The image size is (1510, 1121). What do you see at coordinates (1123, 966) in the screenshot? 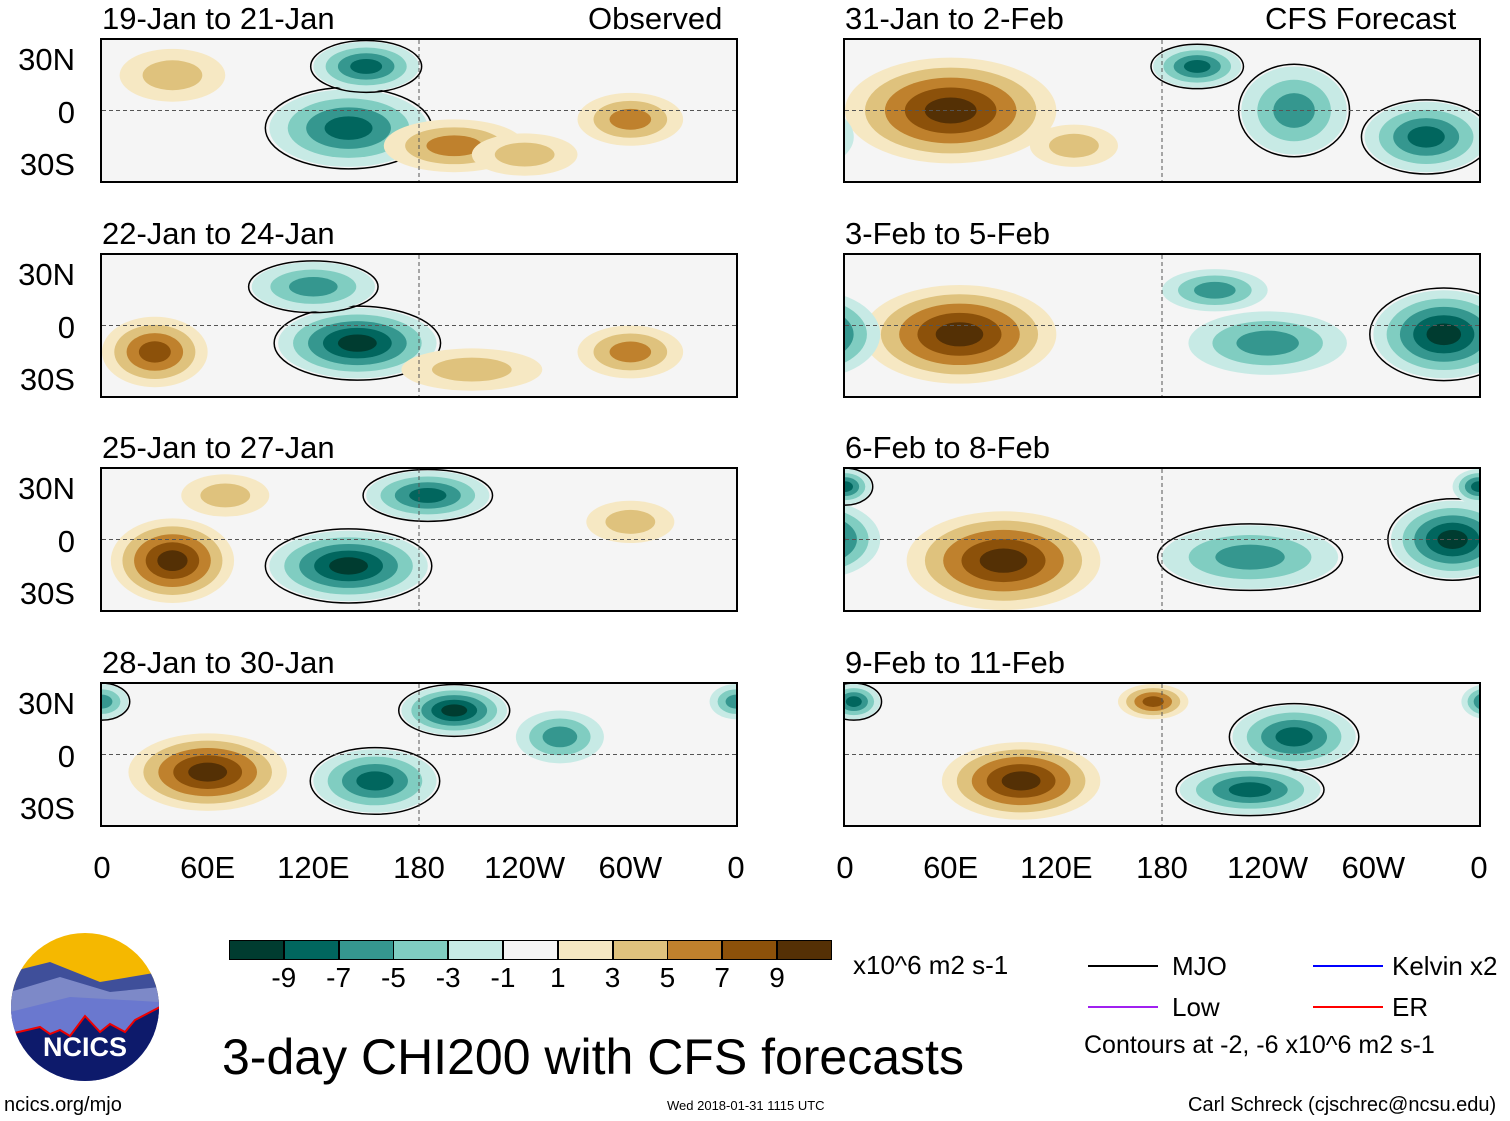
I see `mjo-legend-line` at bounding box center [1123, 966].